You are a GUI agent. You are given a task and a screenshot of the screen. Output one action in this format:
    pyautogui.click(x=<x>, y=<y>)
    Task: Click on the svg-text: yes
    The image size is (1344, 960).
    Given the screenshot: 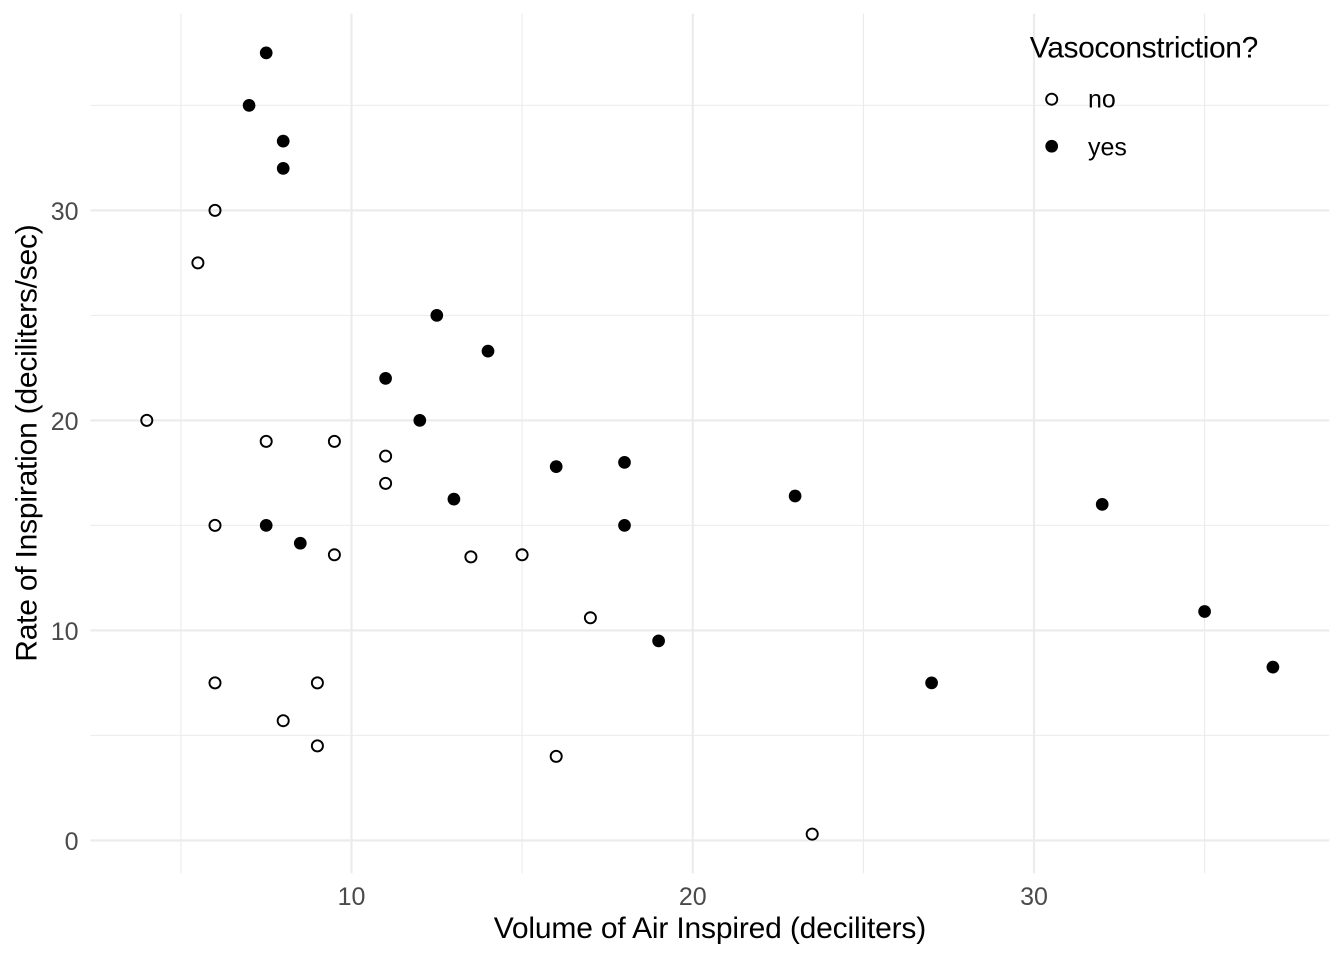 What is the action you would take?
    pyautogui.click(x=1107, y=148)
    